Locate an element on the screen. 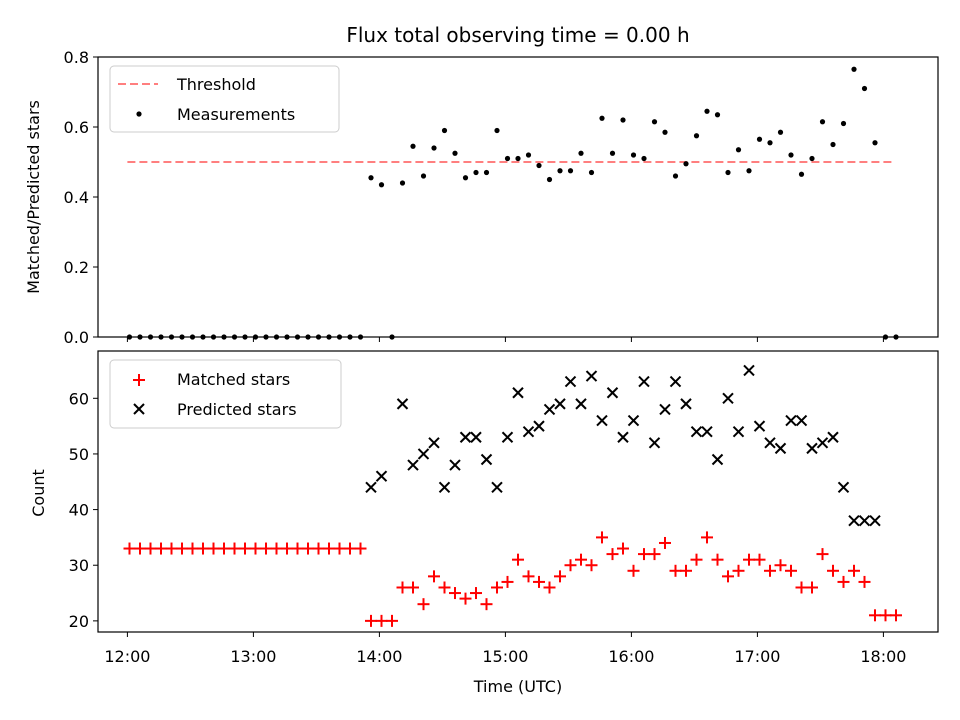 This screenshot has height=720, width=960. legend-matched-swatch is located at coordinates (139, 380).